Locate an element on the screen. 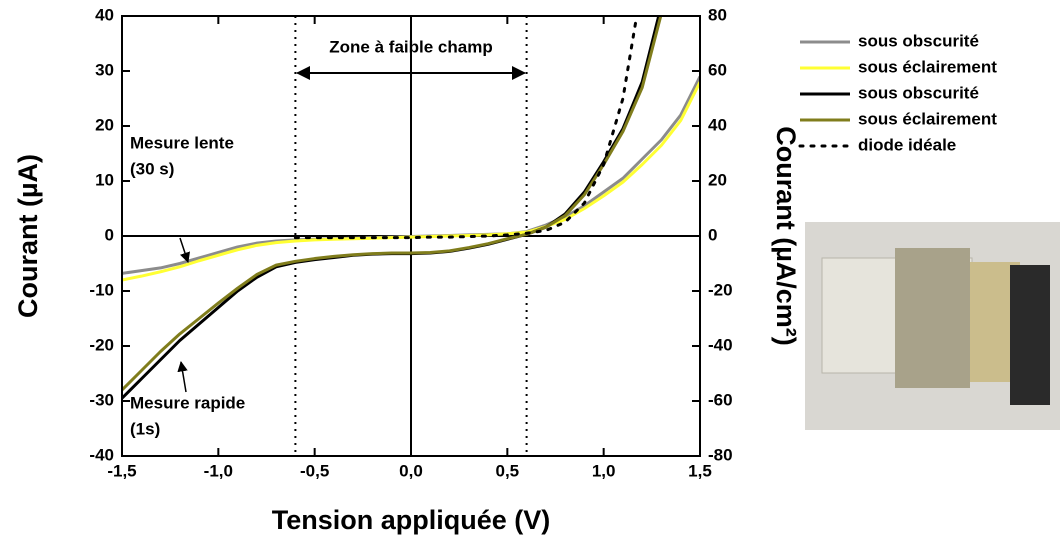  y-tick-label: -40 is located at coordinates (101, 454).